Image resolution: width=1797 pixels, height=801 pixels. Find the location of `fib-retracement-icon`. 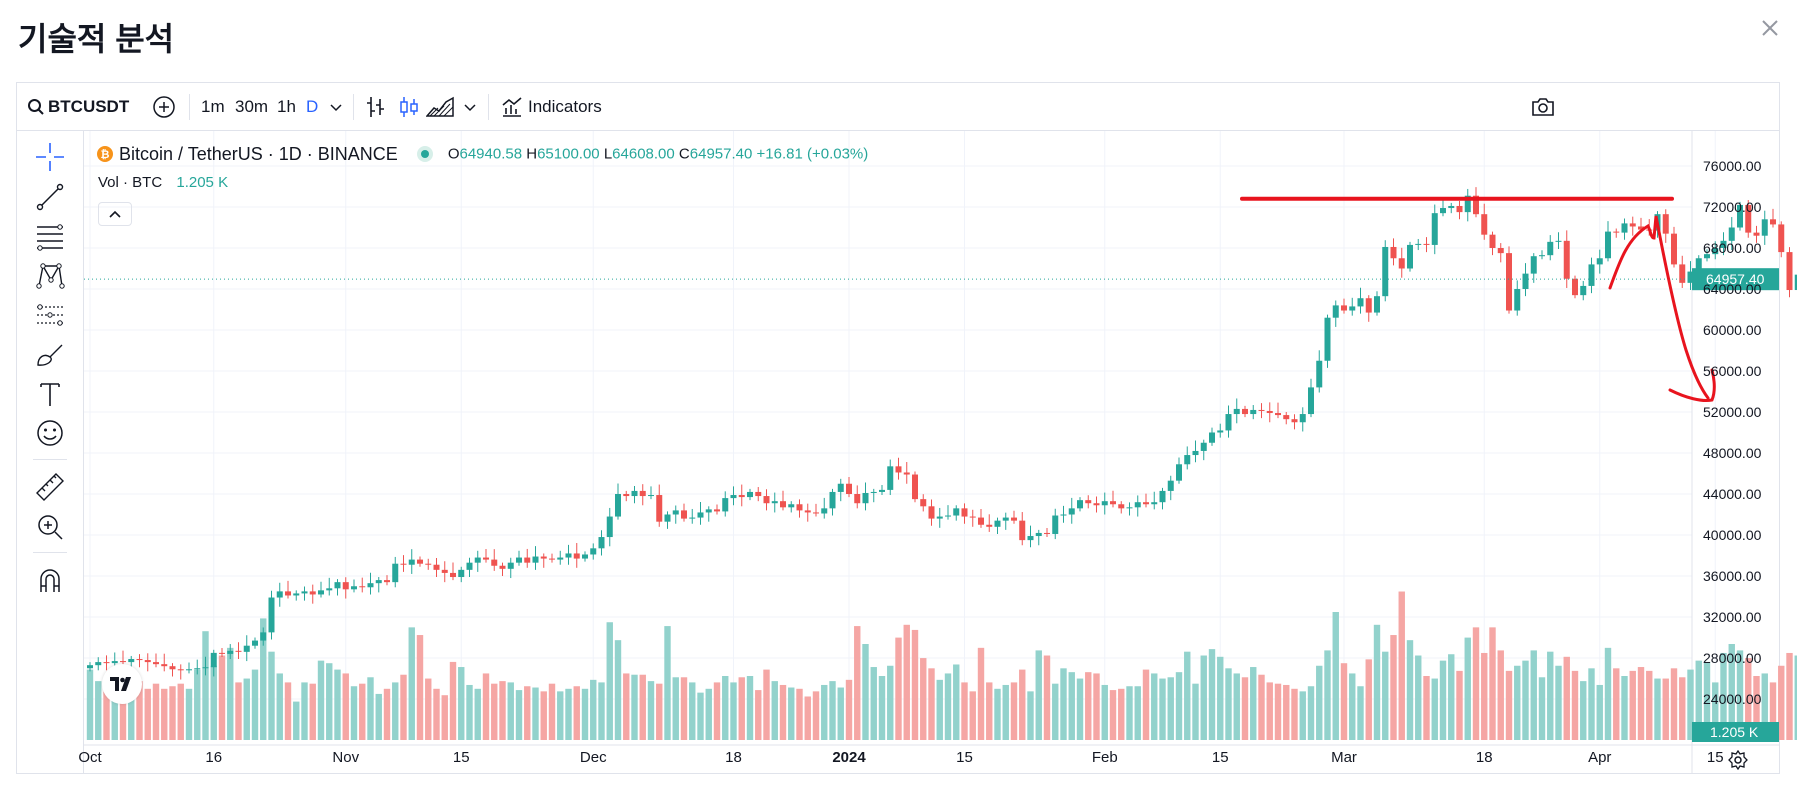

fib-retracement-icon is located at coordinates (50, 236).